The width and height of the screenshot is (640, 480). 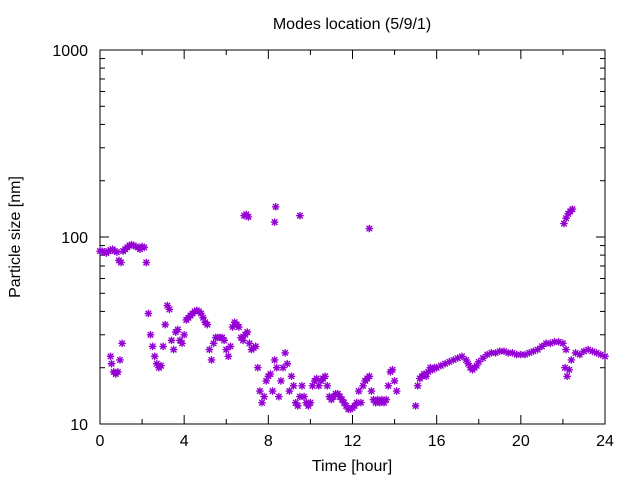 I want to click on x-tick-label: 8, so click(x=268, y=441).